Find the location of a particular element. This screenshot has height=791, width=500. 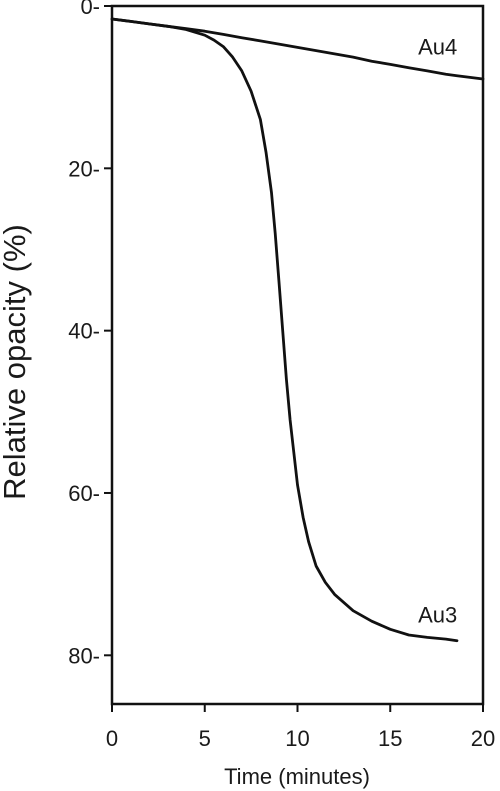

y-tick-label-40: 40- is located at coordinates (84, 331).